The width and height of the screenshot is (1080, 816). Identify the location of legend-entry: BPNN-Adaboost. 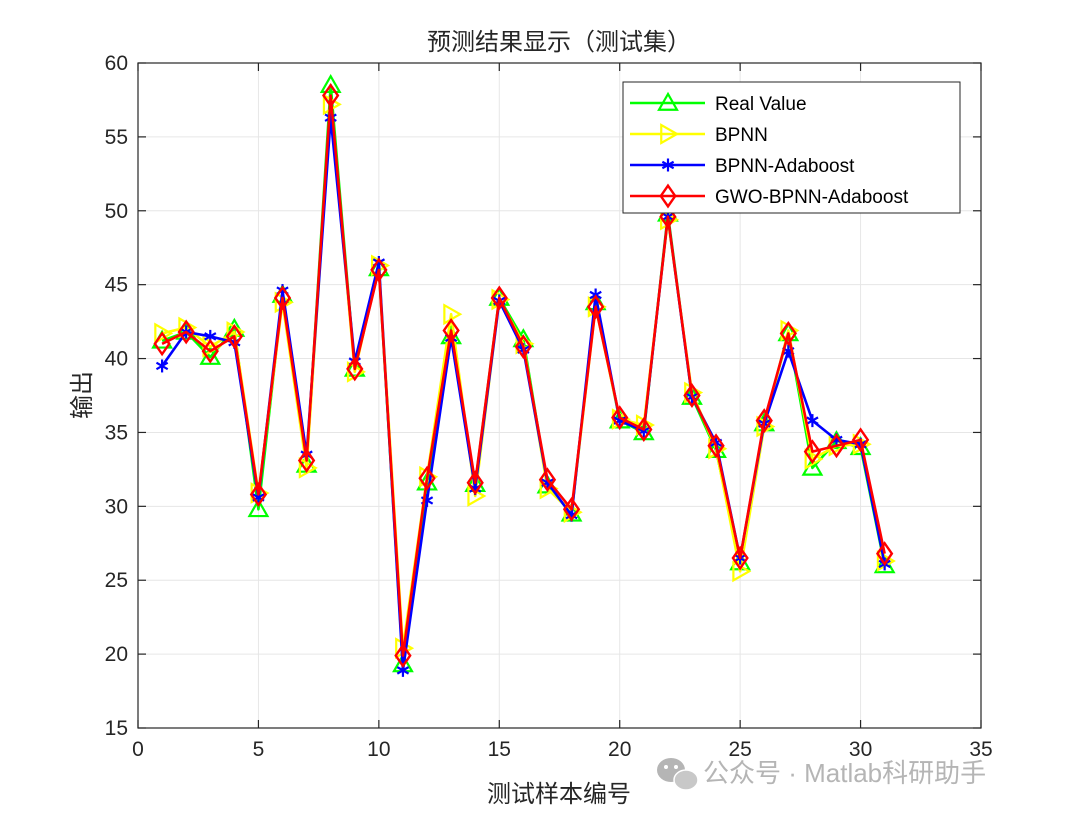
(742, 166).